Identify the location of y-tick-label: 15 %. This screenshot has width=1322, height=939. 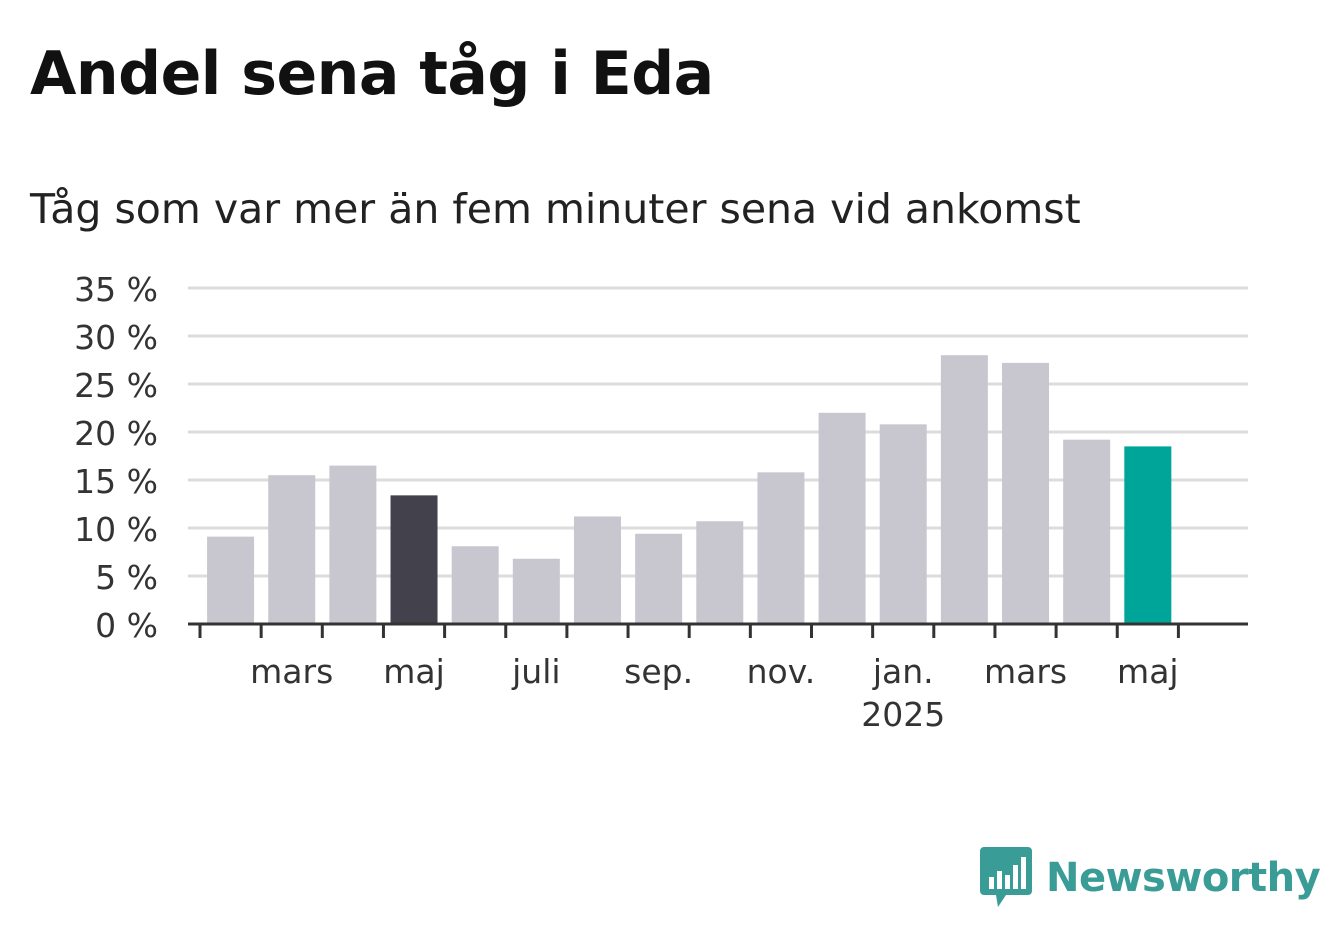
(116, 481).